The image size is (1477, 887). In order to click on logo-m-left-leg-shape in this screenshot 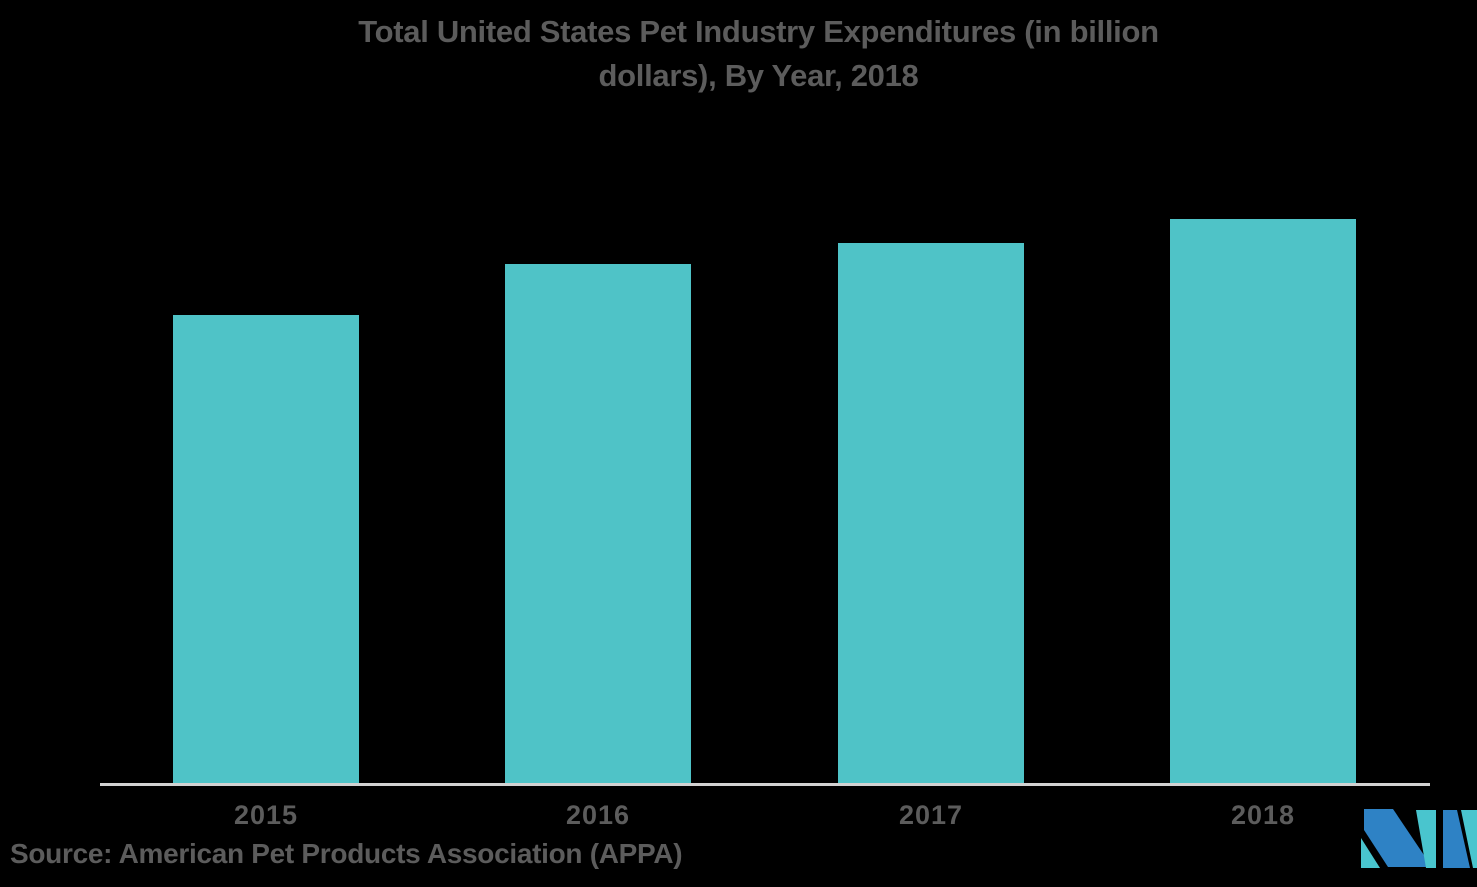, I will do `click(1370, 853)`.